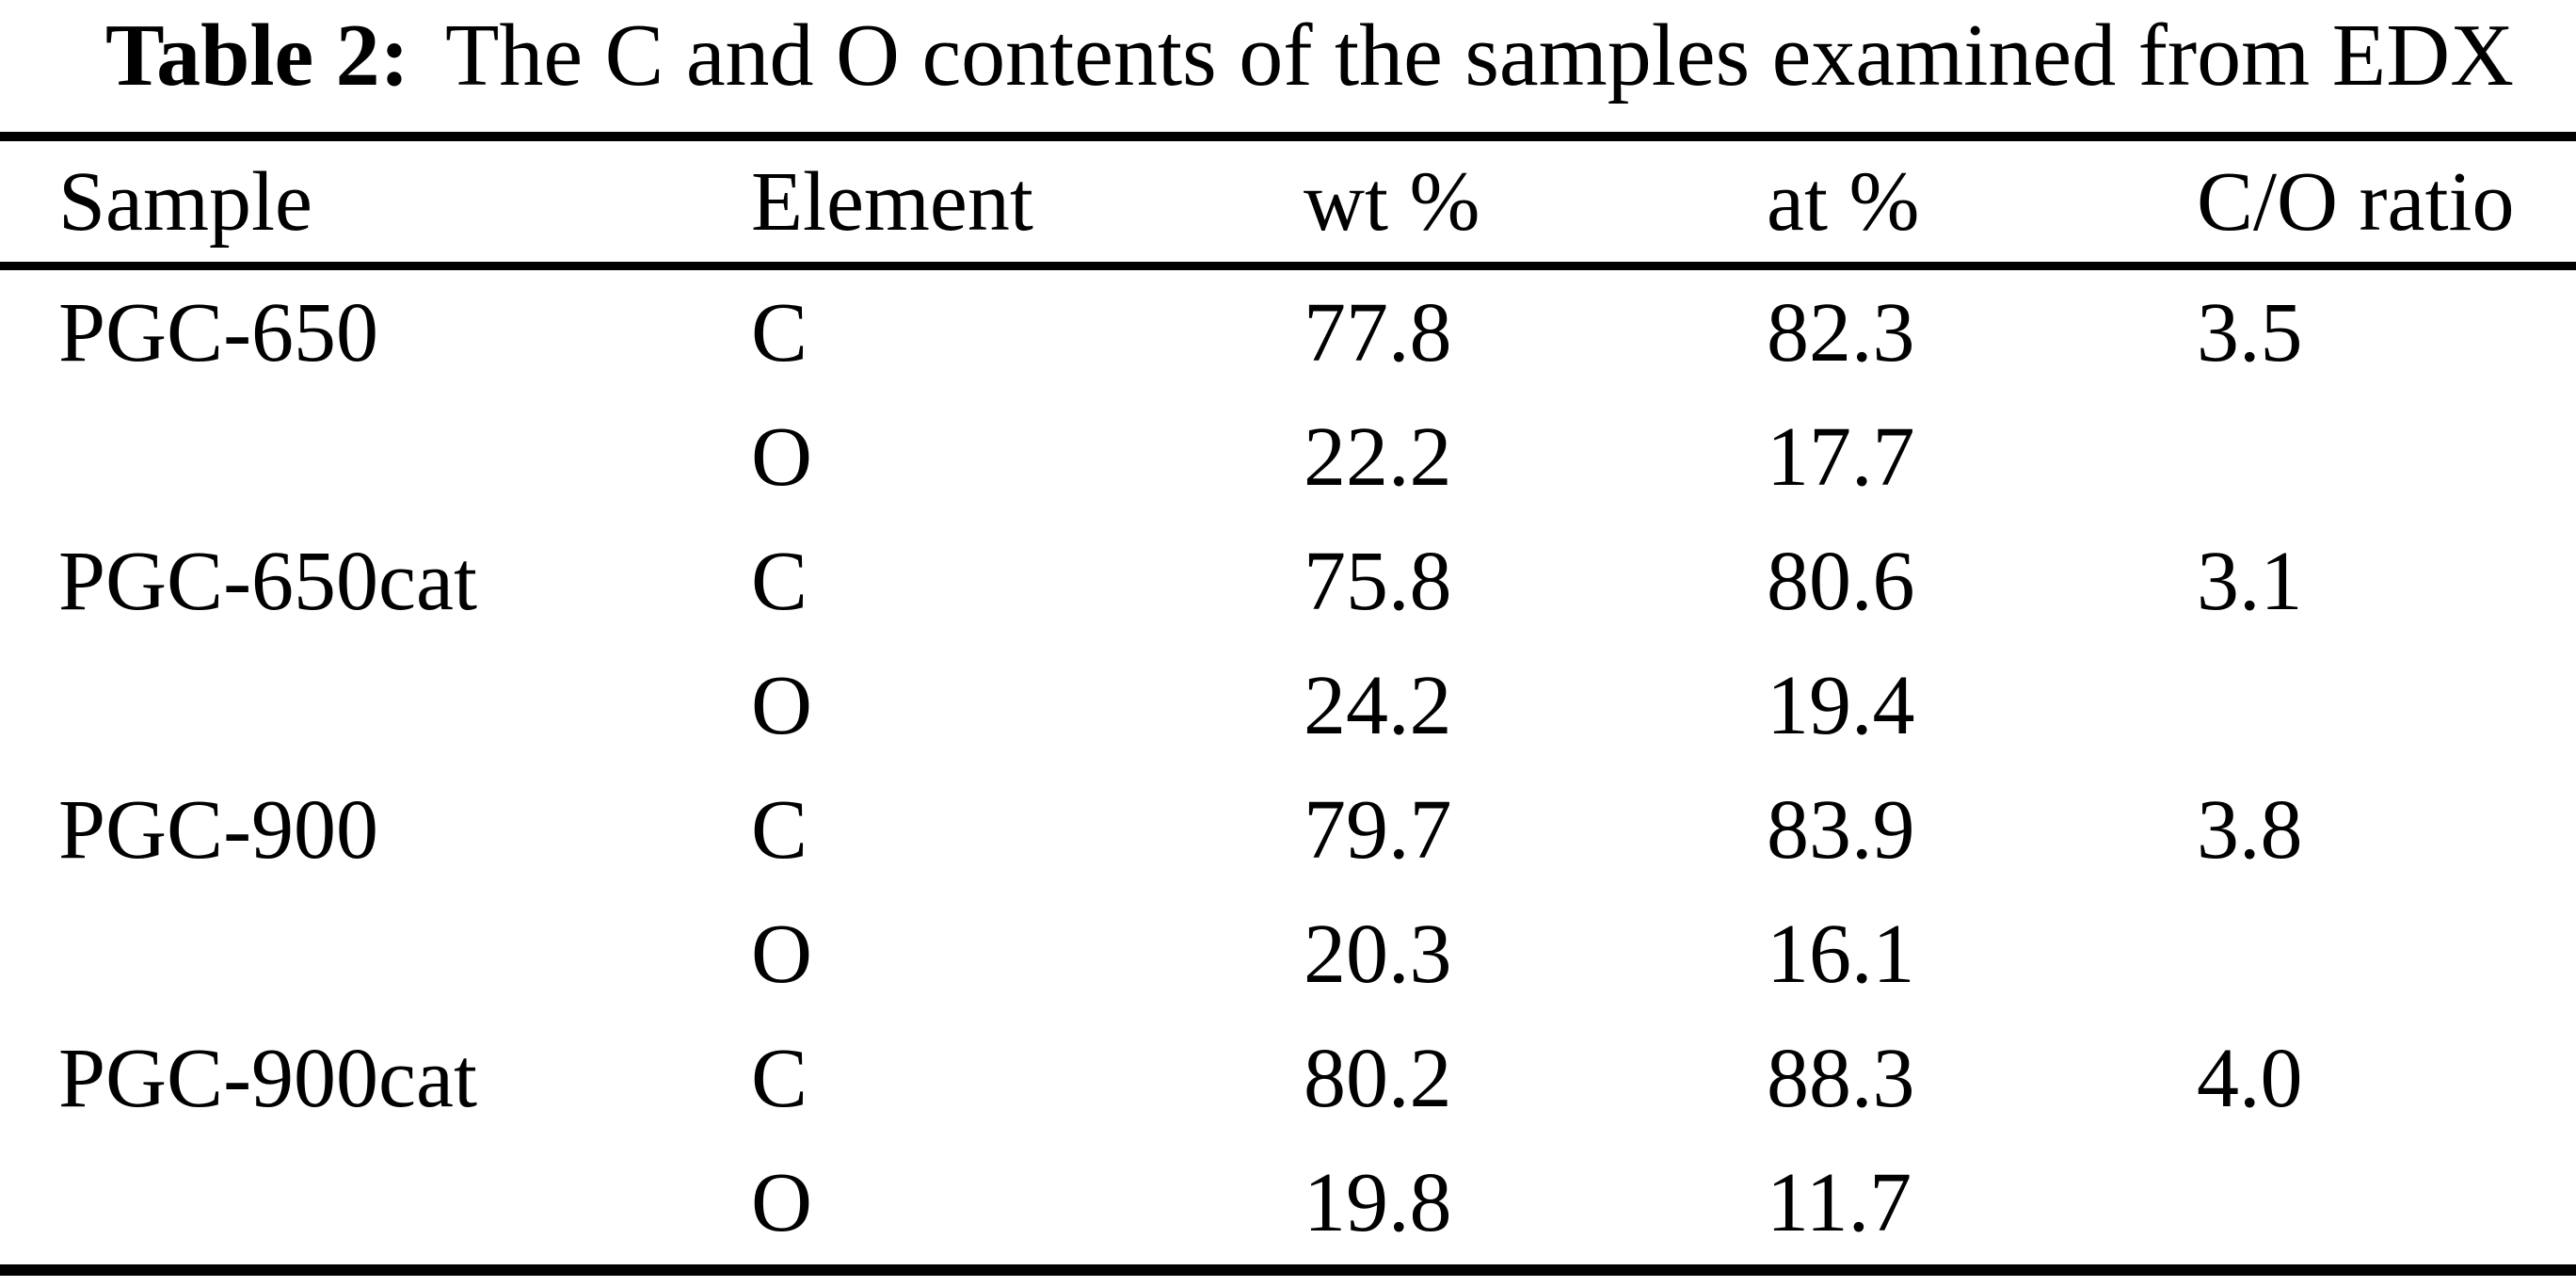 Image resolution: width=2576 pixels, height=1287 pixels. I want to click on cell-wt-percent: 79.7, so click(1378, 830).